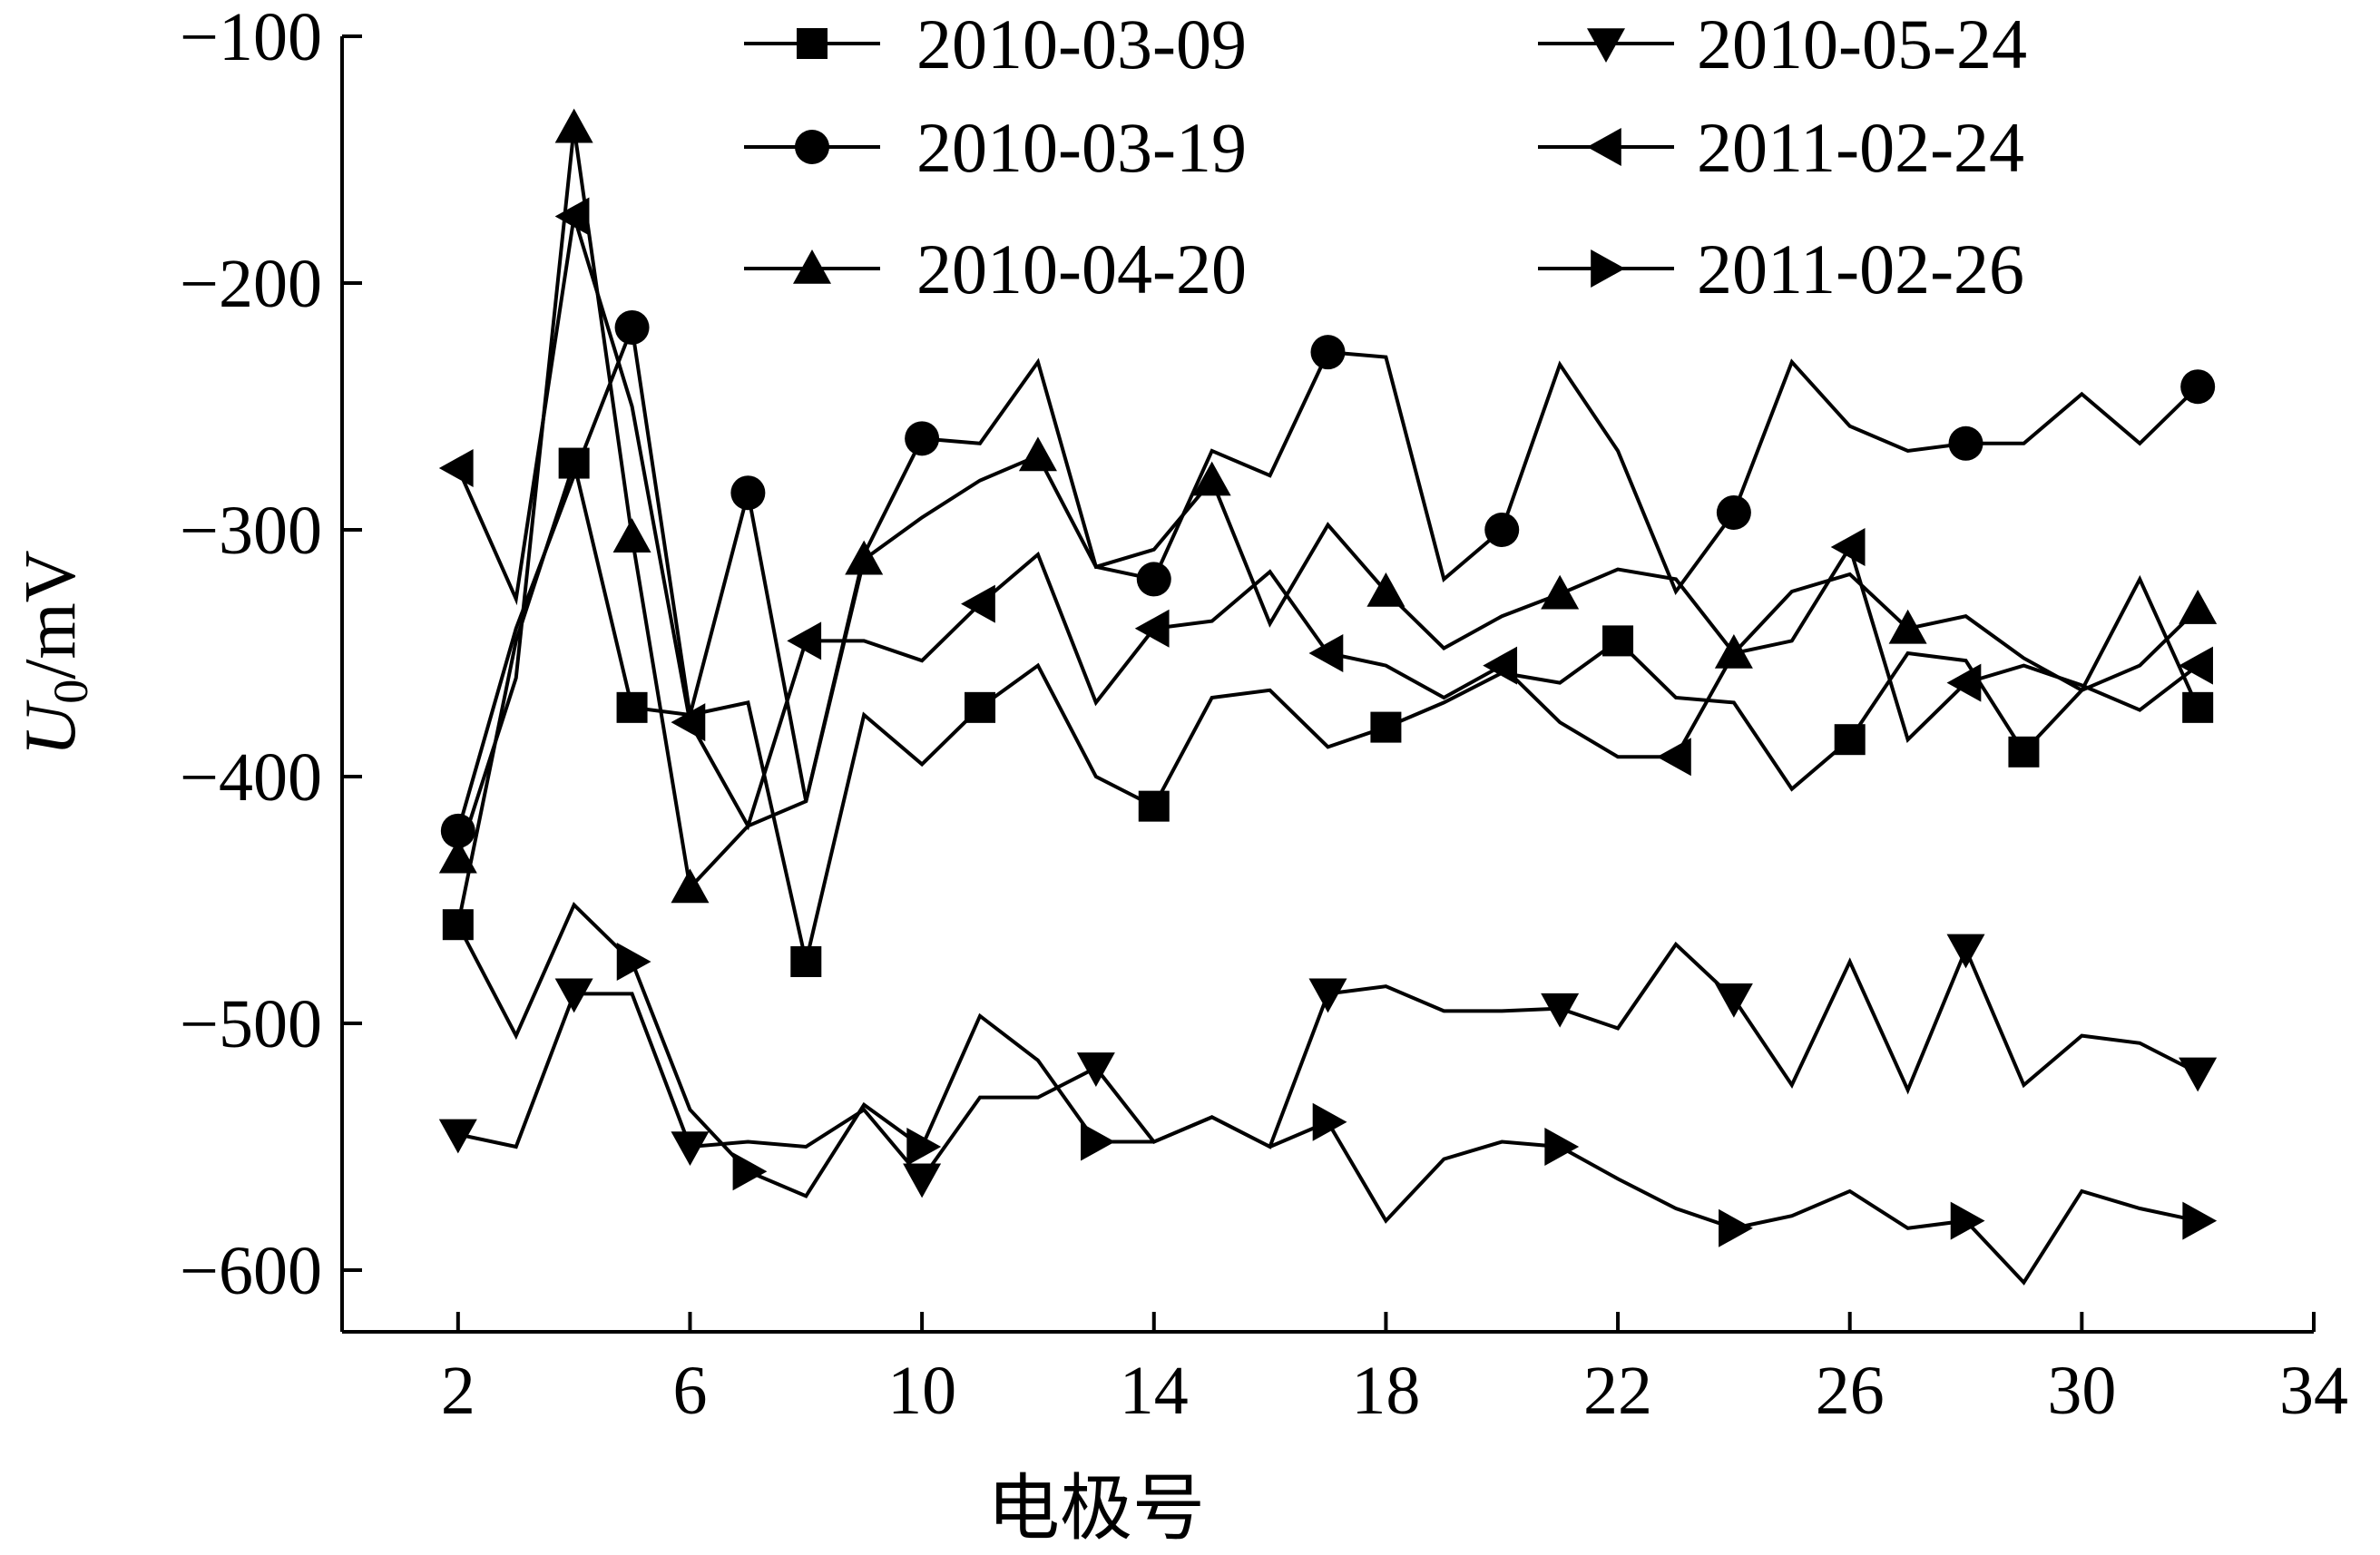  I want to click on y-tick-label: −200, so click(251, 284).